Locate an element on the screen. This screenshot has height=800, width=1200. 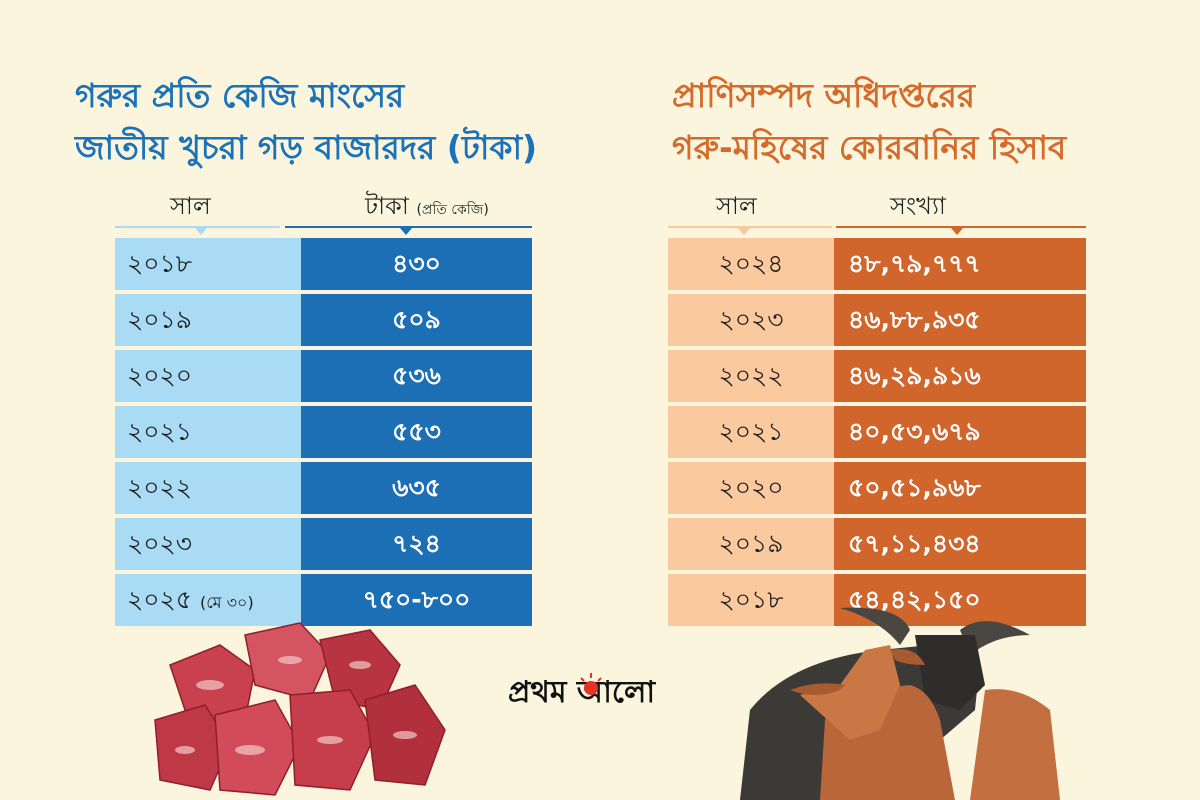
sacrifice-count-cell: ৫০,৫১,৯৬৮ is located at coordinates (960, 488).